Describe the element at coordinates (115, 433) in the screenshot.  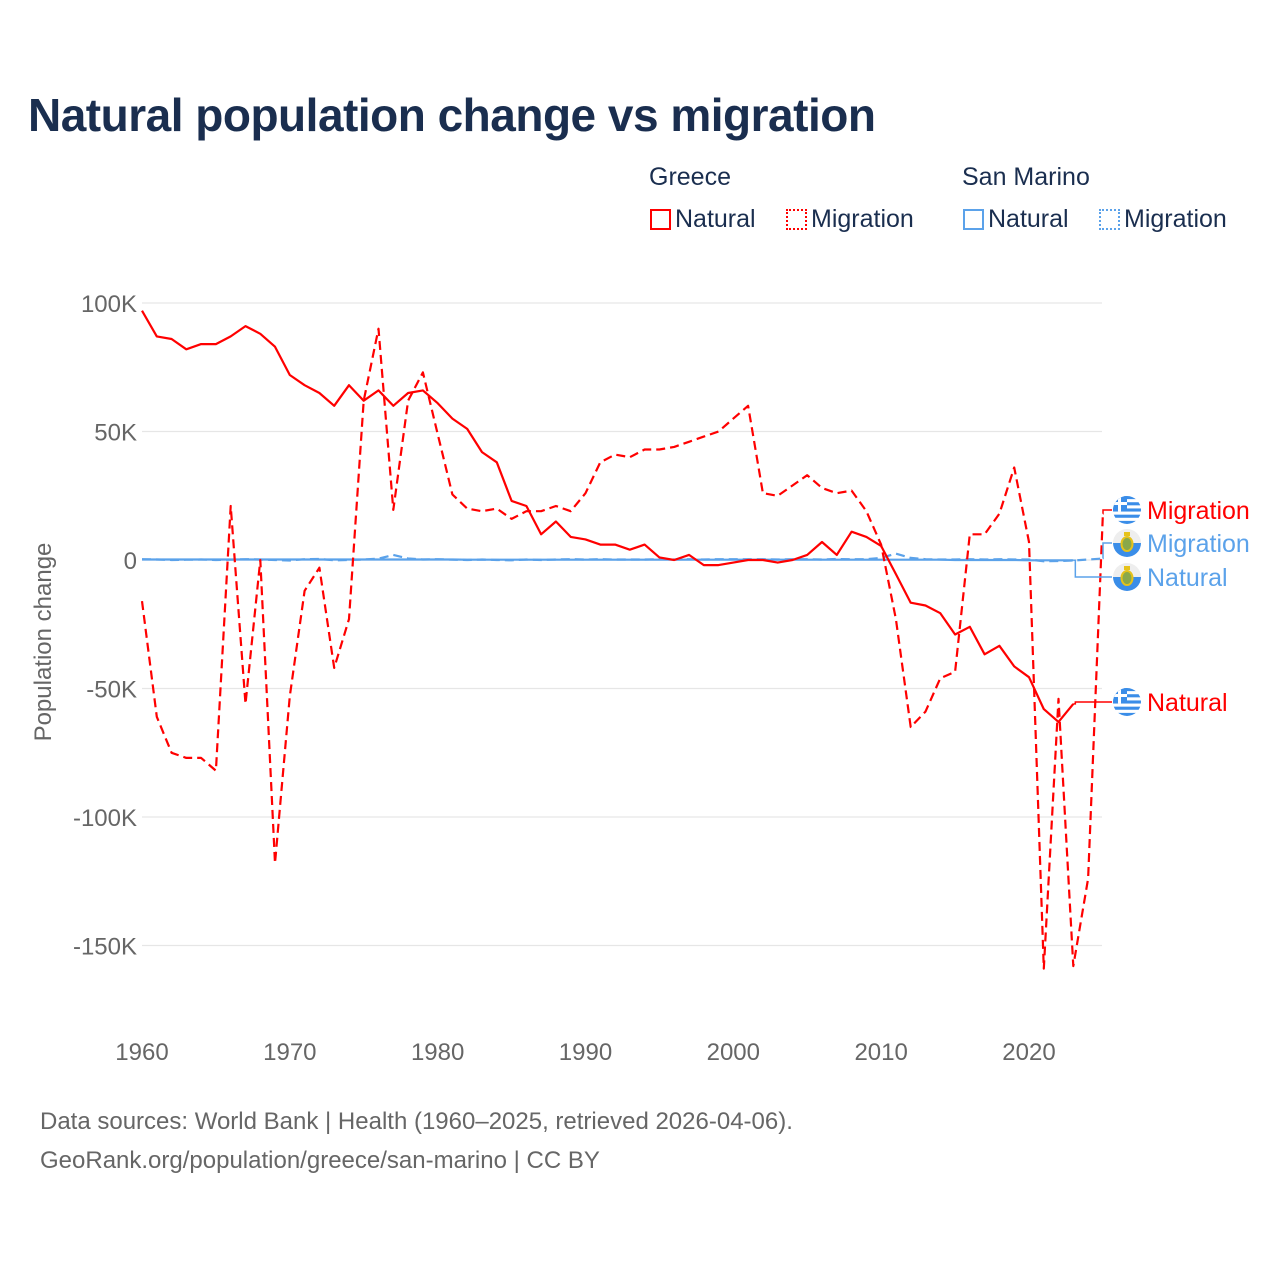
I see `y-tick-label: 50K` at that location.